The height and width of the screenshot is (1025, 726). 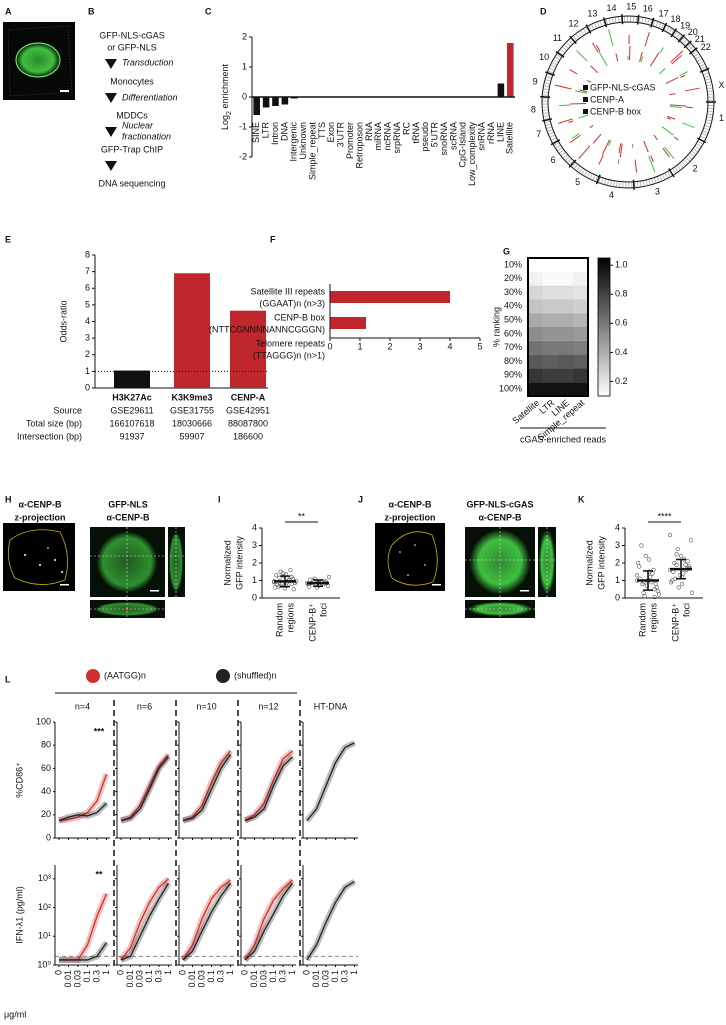 What do you see at coordinates (553, 160) in the screenshot?
I see `chromosome-label: 6` at bounding box center [553, 160].